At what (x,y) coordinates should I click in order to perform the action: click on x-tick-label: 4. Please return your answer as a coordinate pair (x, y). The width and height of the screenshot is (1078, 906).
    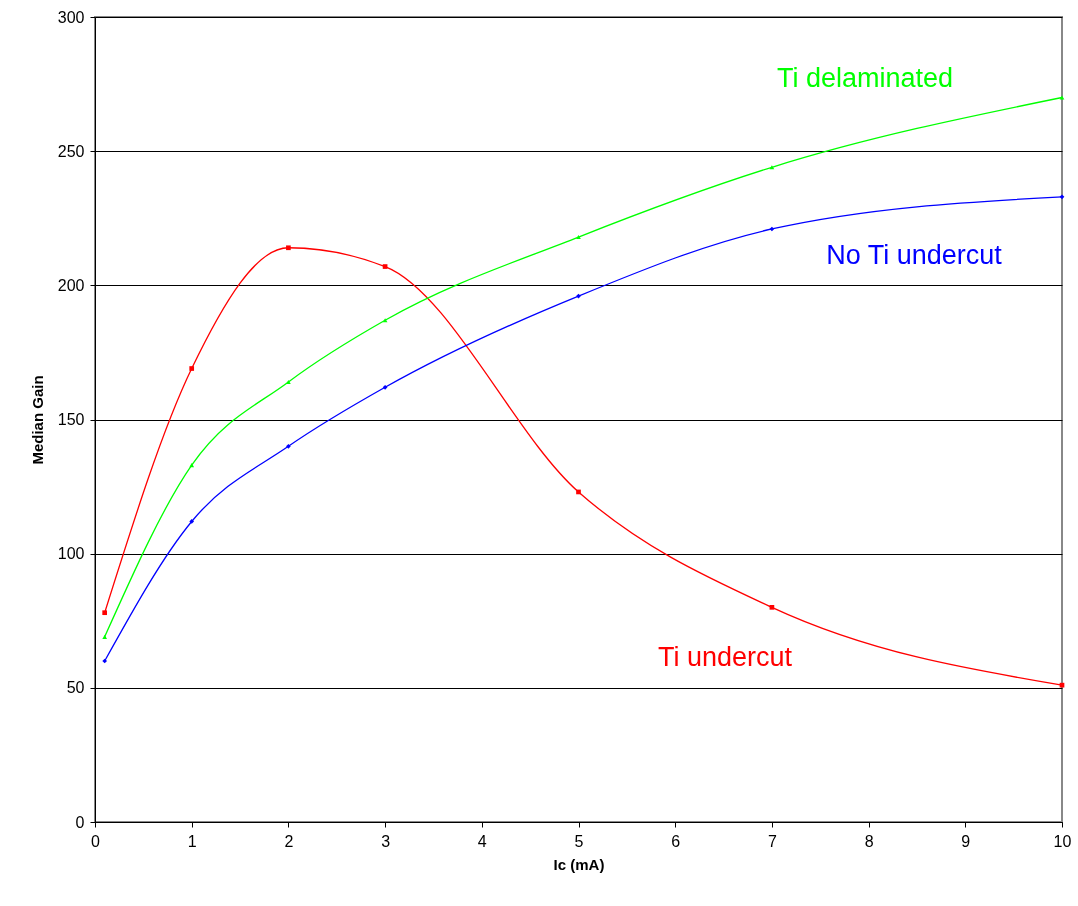
    Looking at the image, I should click on (482, 841).